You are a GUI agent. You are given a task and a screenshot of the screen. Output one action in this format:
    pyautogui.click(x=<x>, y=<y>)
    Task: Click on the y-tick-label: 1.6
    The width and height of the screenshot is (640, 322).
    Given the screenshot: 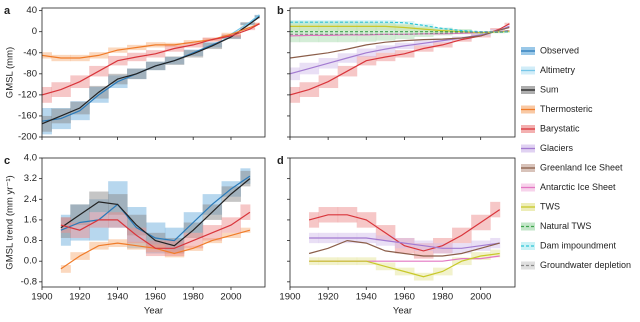 What is the action you would take?
    pyautogui.click(x=30, y=219)
    